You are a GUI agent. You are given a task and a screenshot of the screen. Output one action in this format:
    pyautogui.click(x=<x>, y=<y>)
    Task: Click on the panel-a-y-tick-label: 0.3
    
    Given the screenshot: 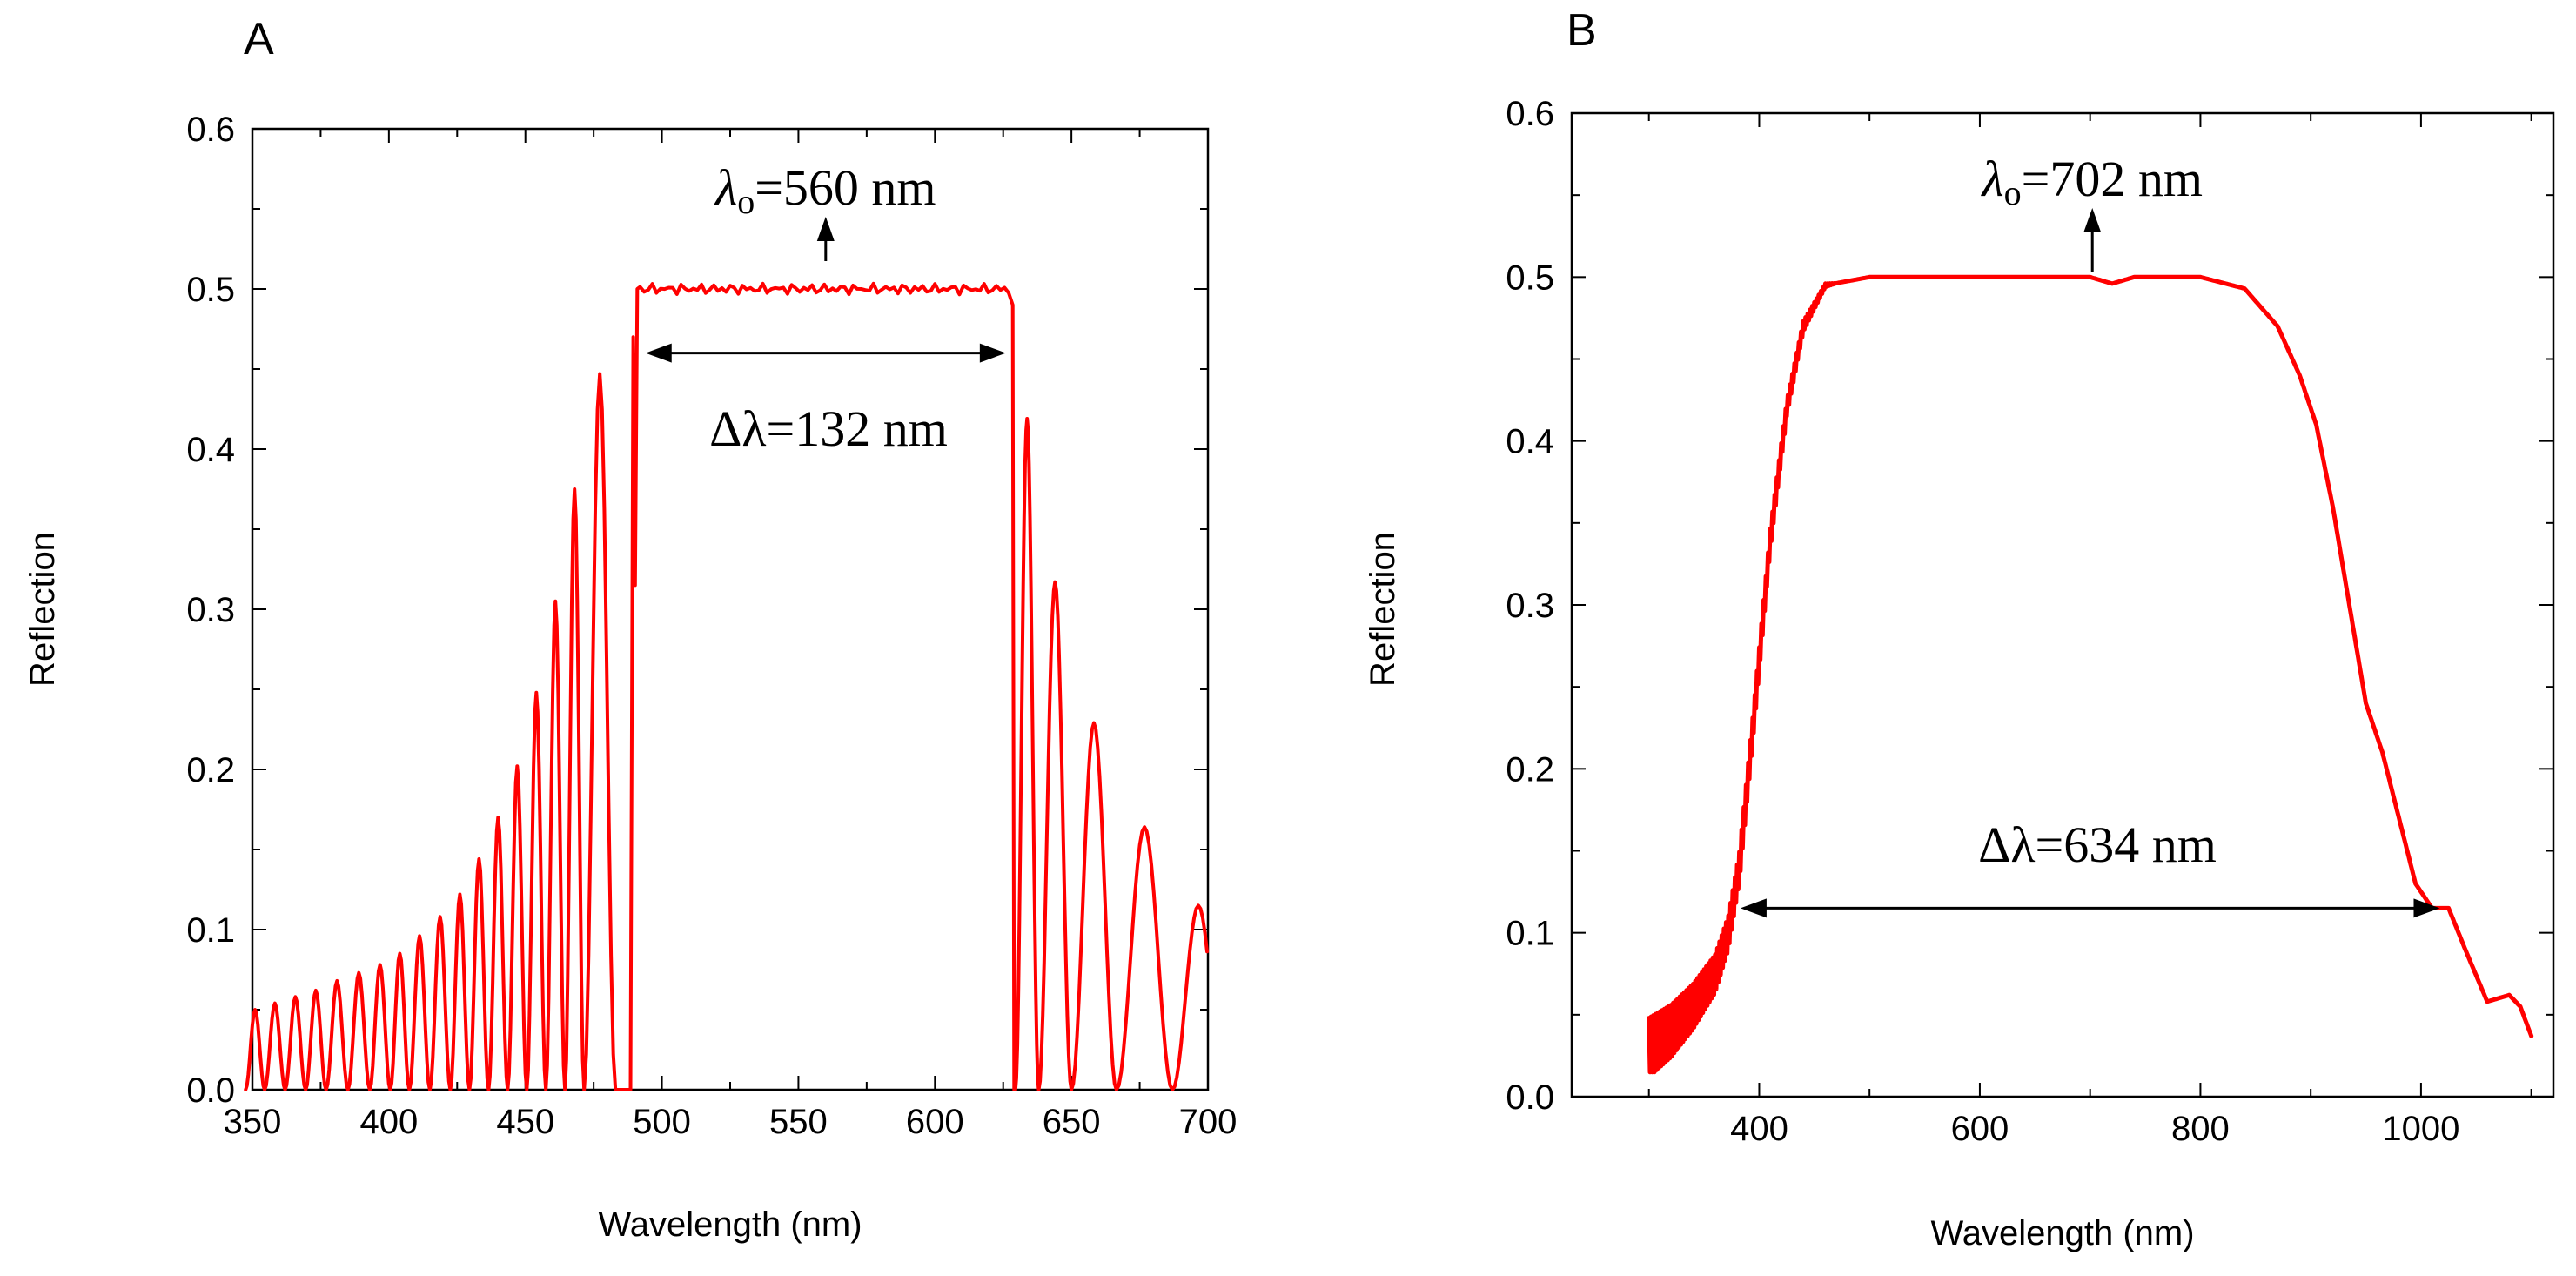 What is the action you would take?
    pyautogui.click(x=210, y=610)
    